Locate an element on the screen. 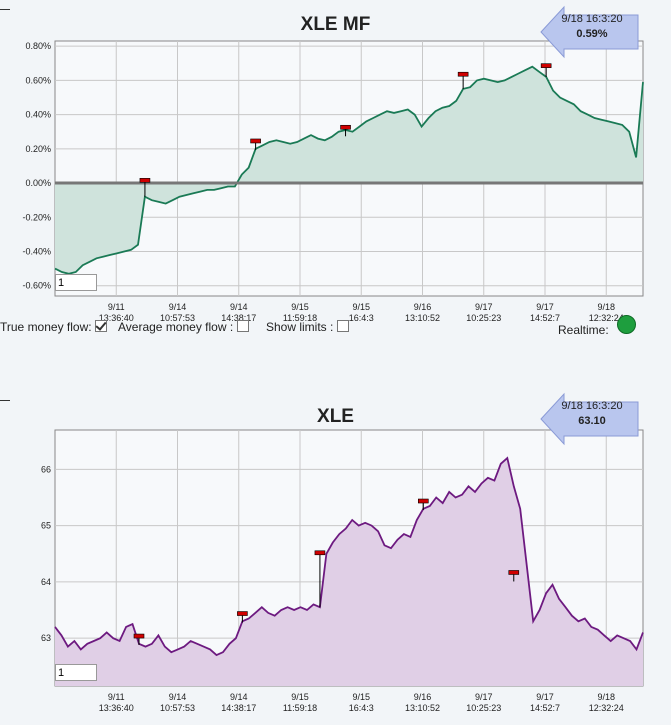 This screenshot has height=725, width=671. price-tooltip: 9/18 16:3:20 63.10 is located at coordinates (590, 419).